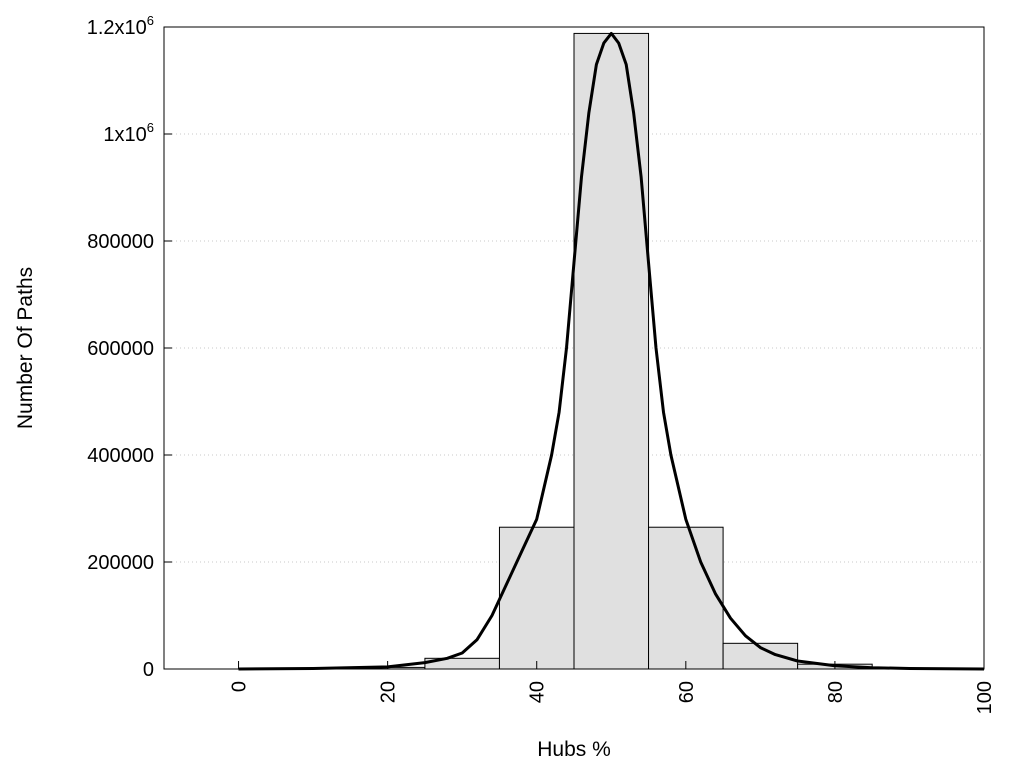 This screenshot has height=768, width=1024. I want to click on y-tick-label: 800000, so click(120, 242).